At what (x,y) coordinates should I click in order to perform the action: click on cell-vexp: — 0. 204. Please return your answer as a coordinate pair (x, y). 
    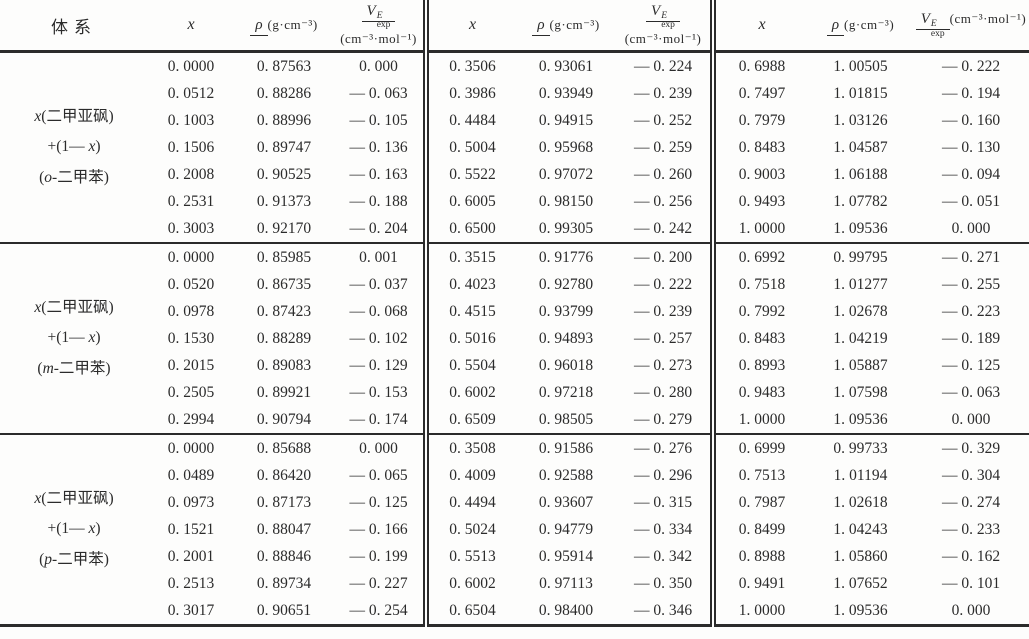
    Looking at the image, I should click on (378, 228).